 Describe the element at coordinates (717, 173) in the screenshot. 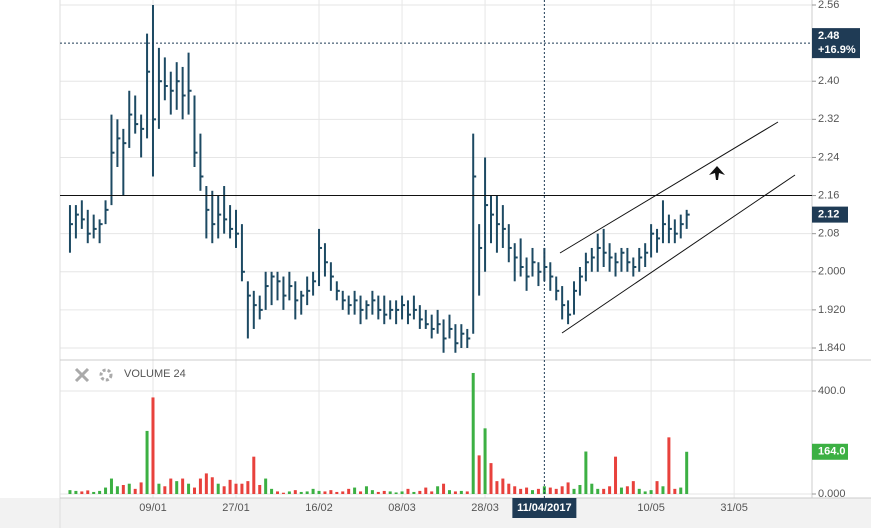

I see `arrow-icon` at that location.